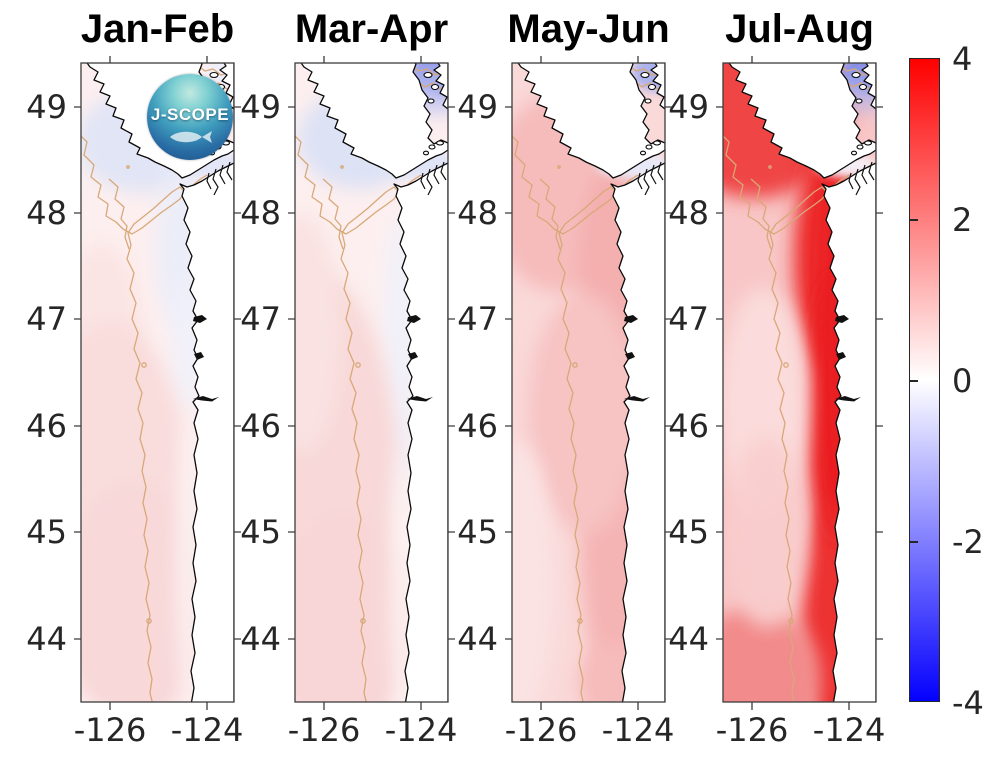 The width and height of the screenshot is (1000, 774). I want to click on fish-icon, so click(191, 137).